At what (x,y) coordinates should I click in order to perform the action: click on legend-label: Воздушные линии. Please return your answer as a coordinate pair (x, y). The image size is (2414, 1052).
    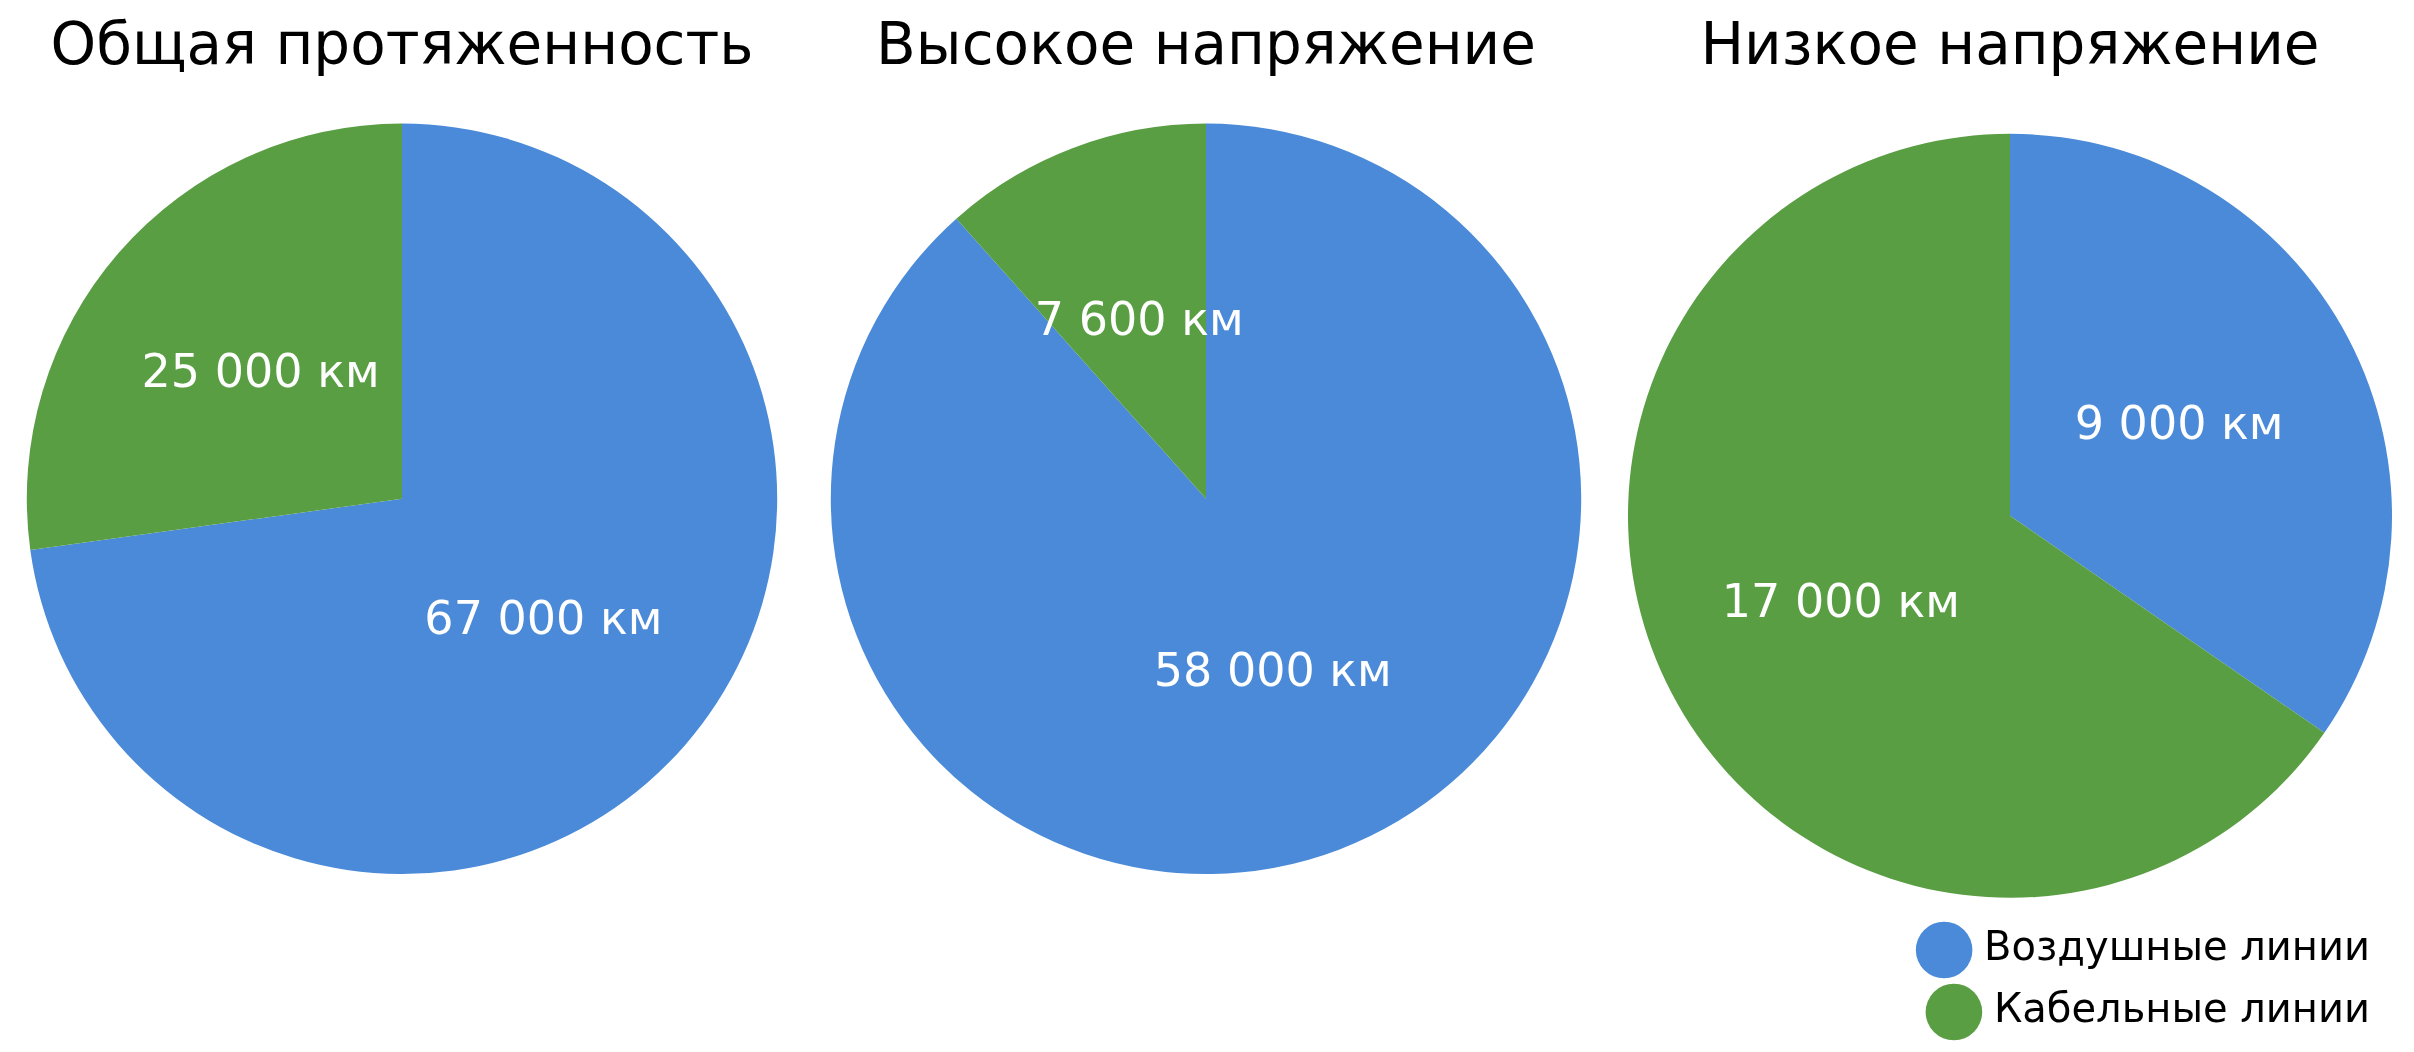
    Looking at the image, I should click on (2177, 946).